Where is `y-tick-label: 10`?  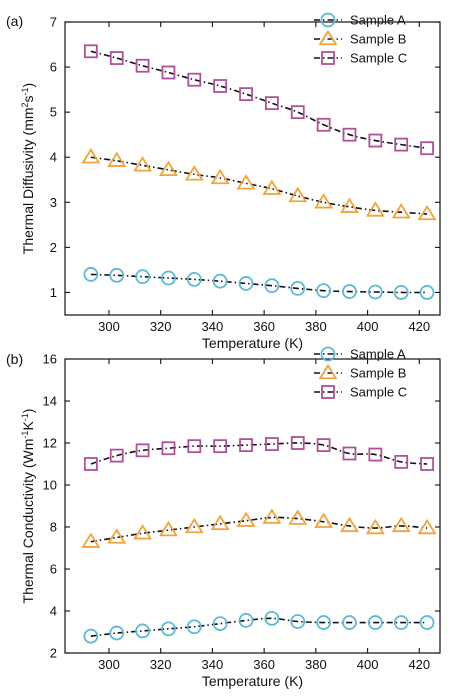
y-tick-label: 10 is located at coordinates (50, 485).